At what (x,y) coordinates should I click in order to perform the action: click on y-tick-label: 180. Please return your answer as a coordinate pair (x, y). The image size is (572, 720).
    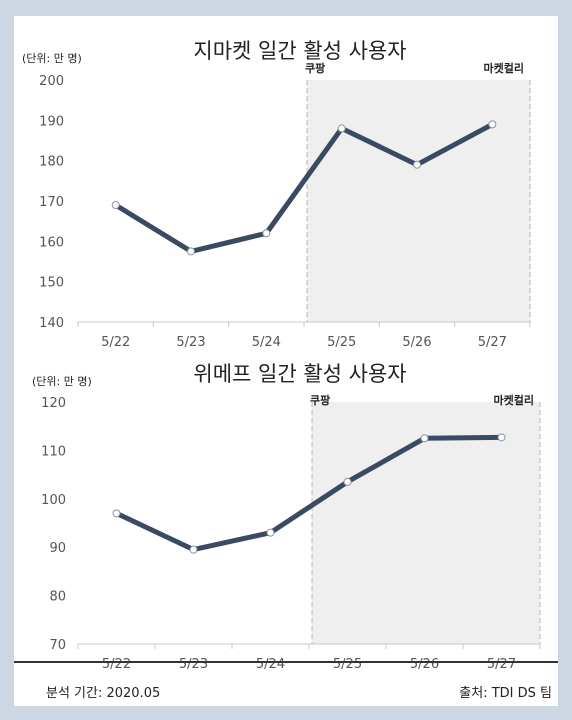
    Looking at the image, I should click on (51, 162).